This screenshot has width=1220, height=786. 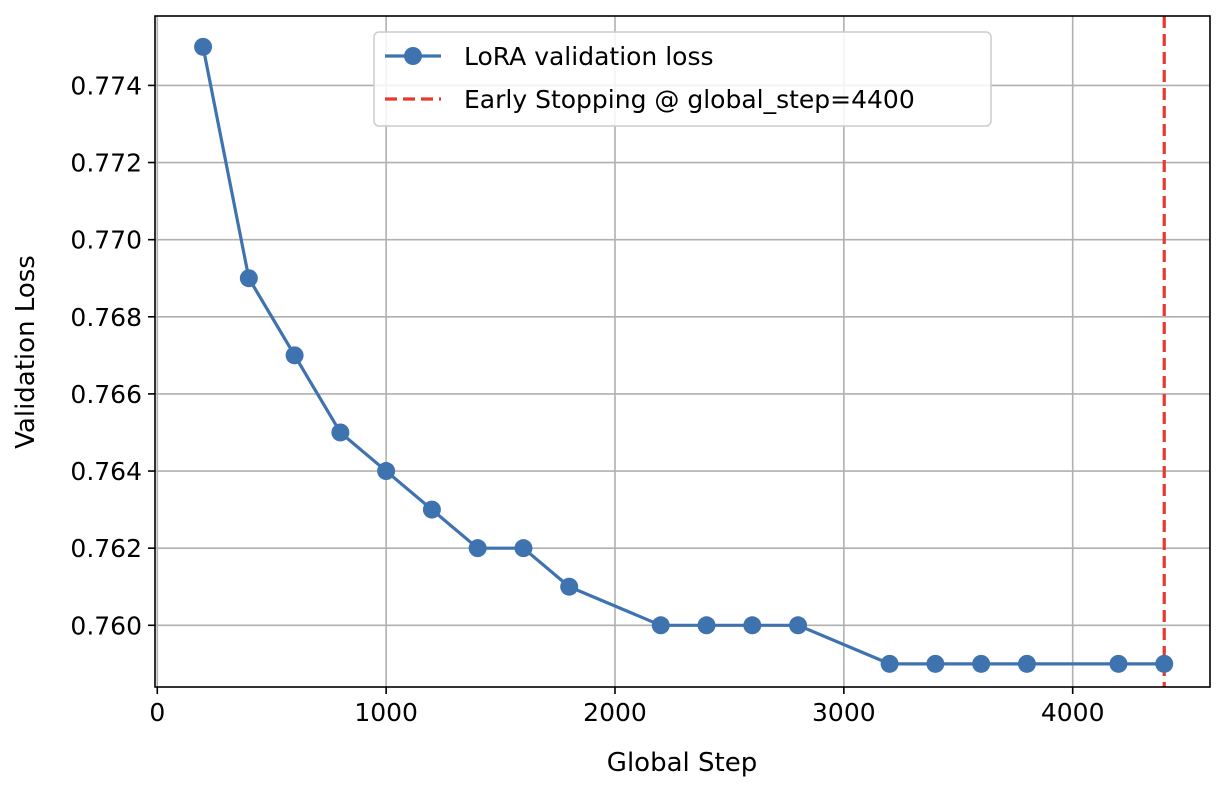 I want to click on y-tick-label: 0.760, so click(x=106, y=625).